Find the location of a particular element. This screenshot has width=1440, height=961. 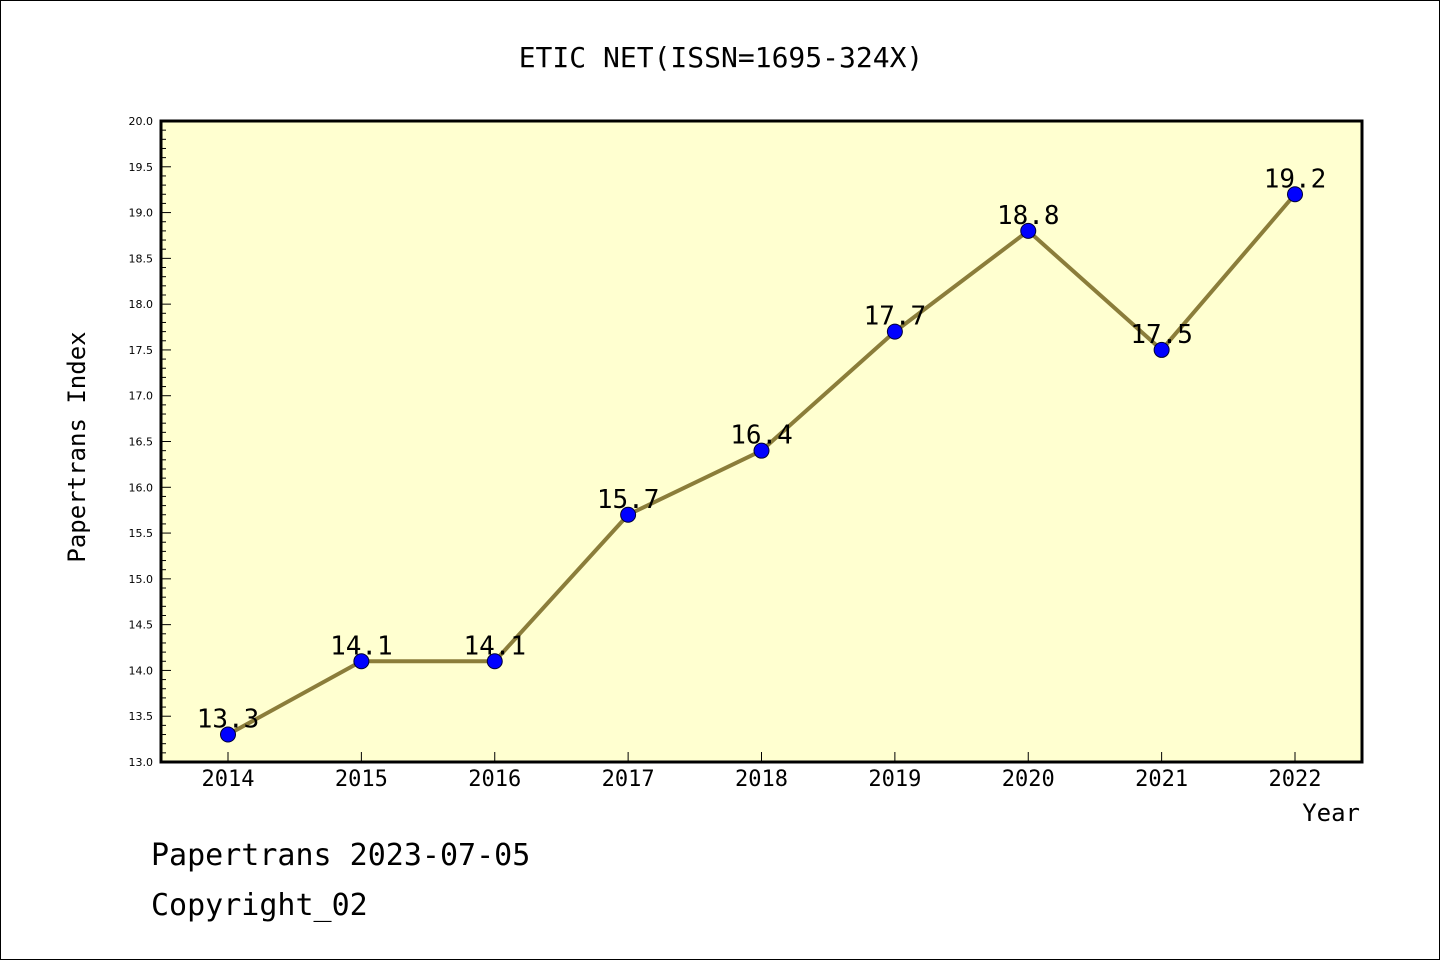

y-tick-label: 19.0 is located at coordinates (141, 213).